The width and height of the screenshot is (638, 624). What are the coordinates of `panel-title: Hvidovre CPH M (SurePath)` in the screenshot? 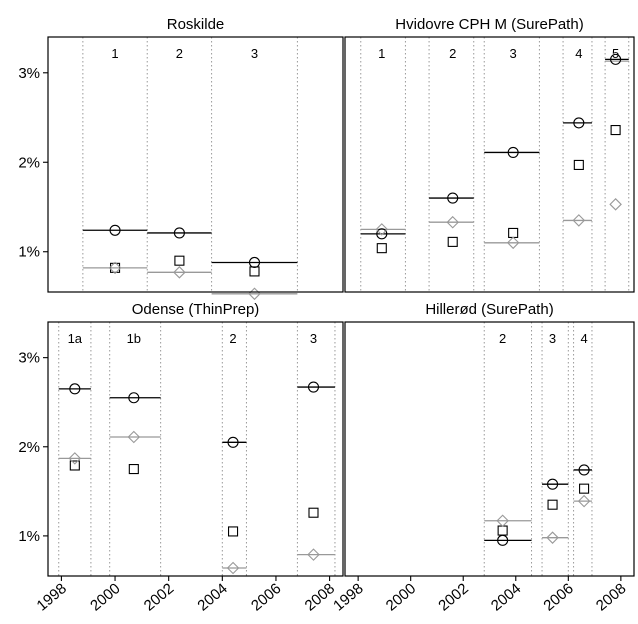 It's located at (489, 24).